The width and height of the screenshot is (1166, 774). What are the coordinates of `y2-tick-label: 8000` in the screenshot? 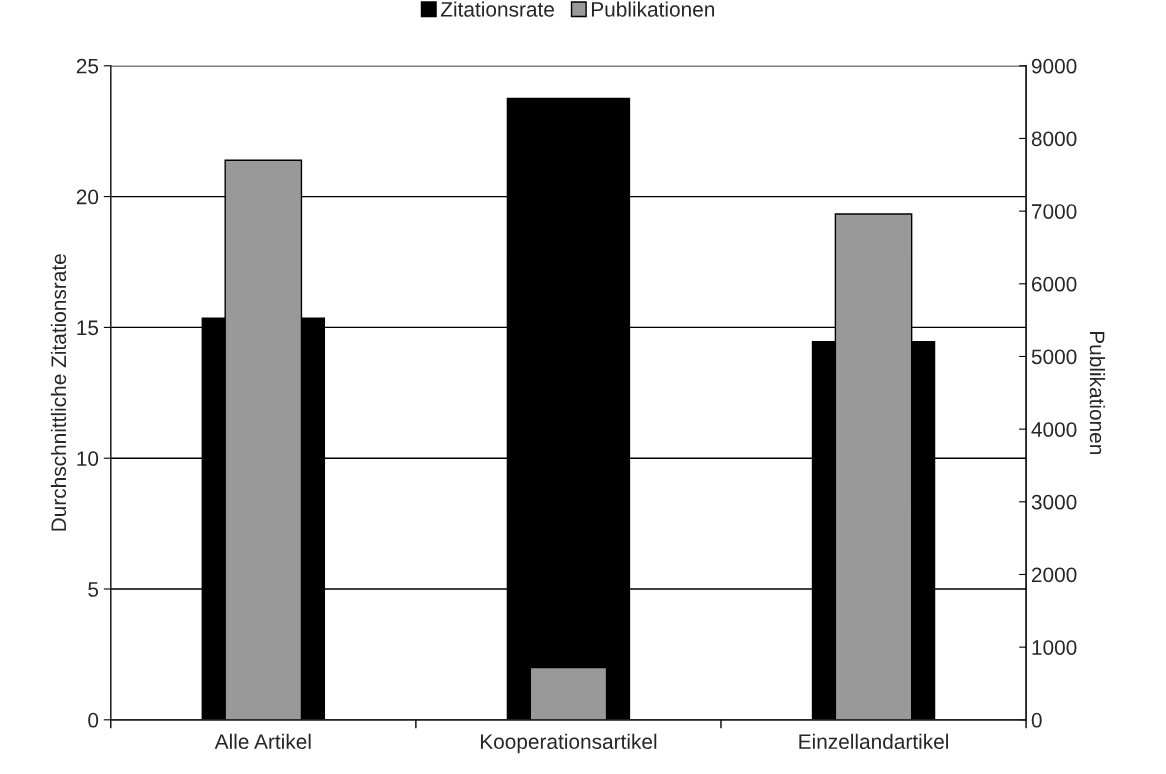 It's located at (1054, 139).